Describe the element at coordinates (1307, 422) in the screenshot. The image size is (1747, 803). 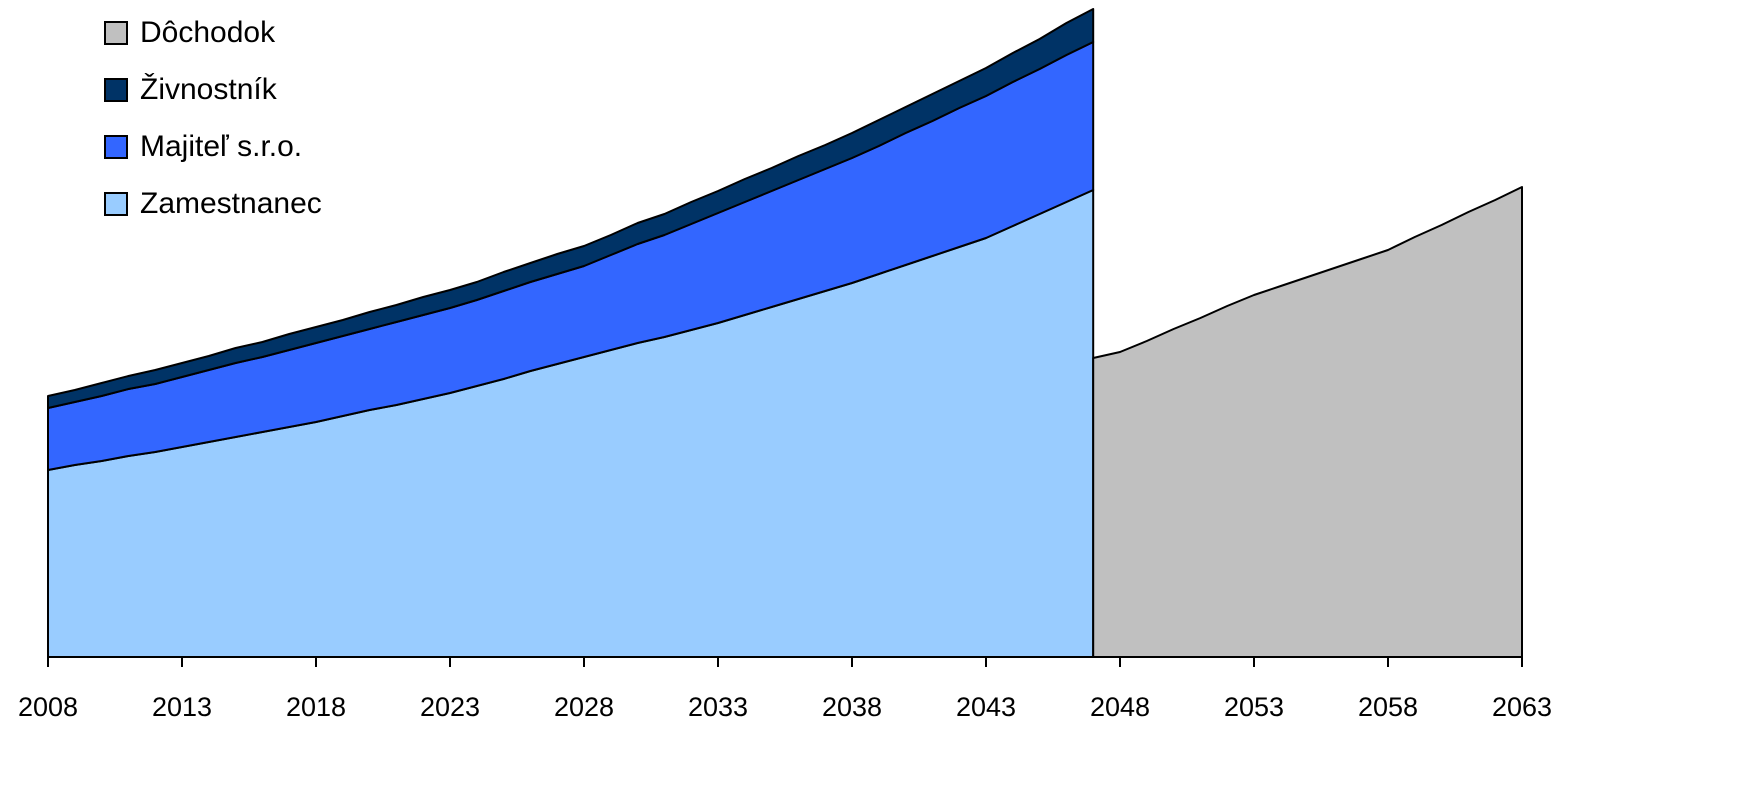
I see `area` at that location.